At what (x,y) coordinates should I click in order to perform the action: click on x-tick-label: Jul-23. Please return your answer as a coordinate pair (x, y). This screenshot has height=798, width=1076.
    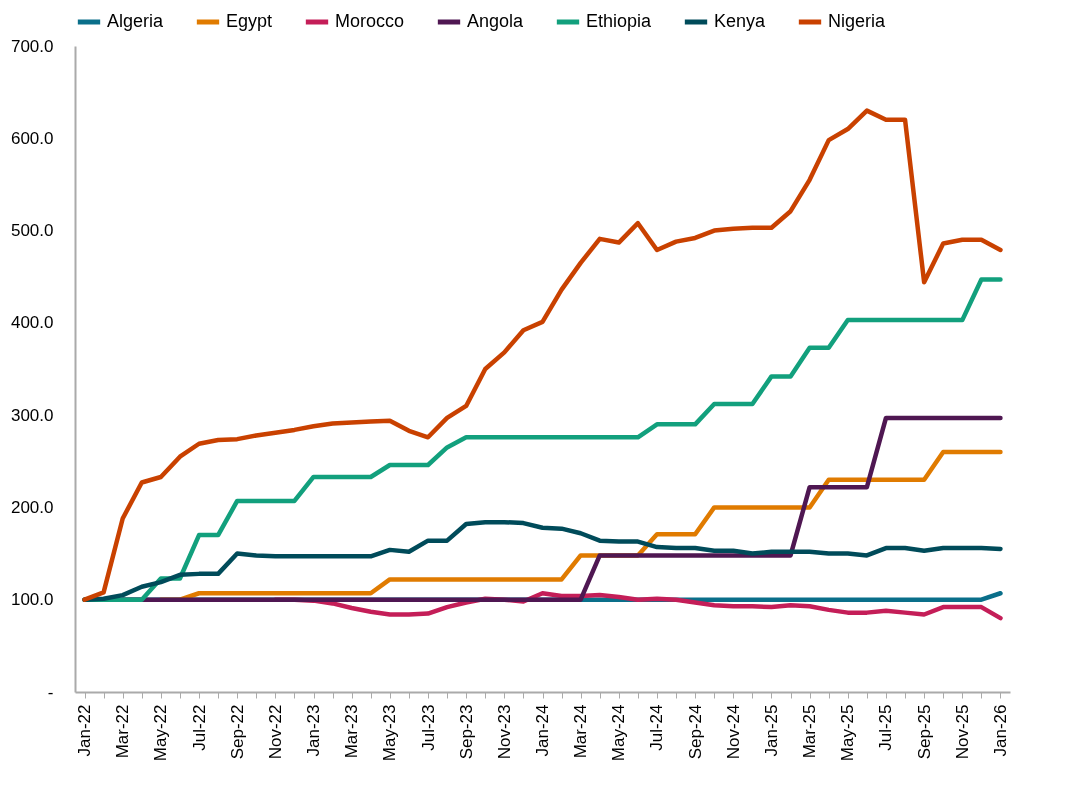
    Looking at the image, I should click on (428, 727).